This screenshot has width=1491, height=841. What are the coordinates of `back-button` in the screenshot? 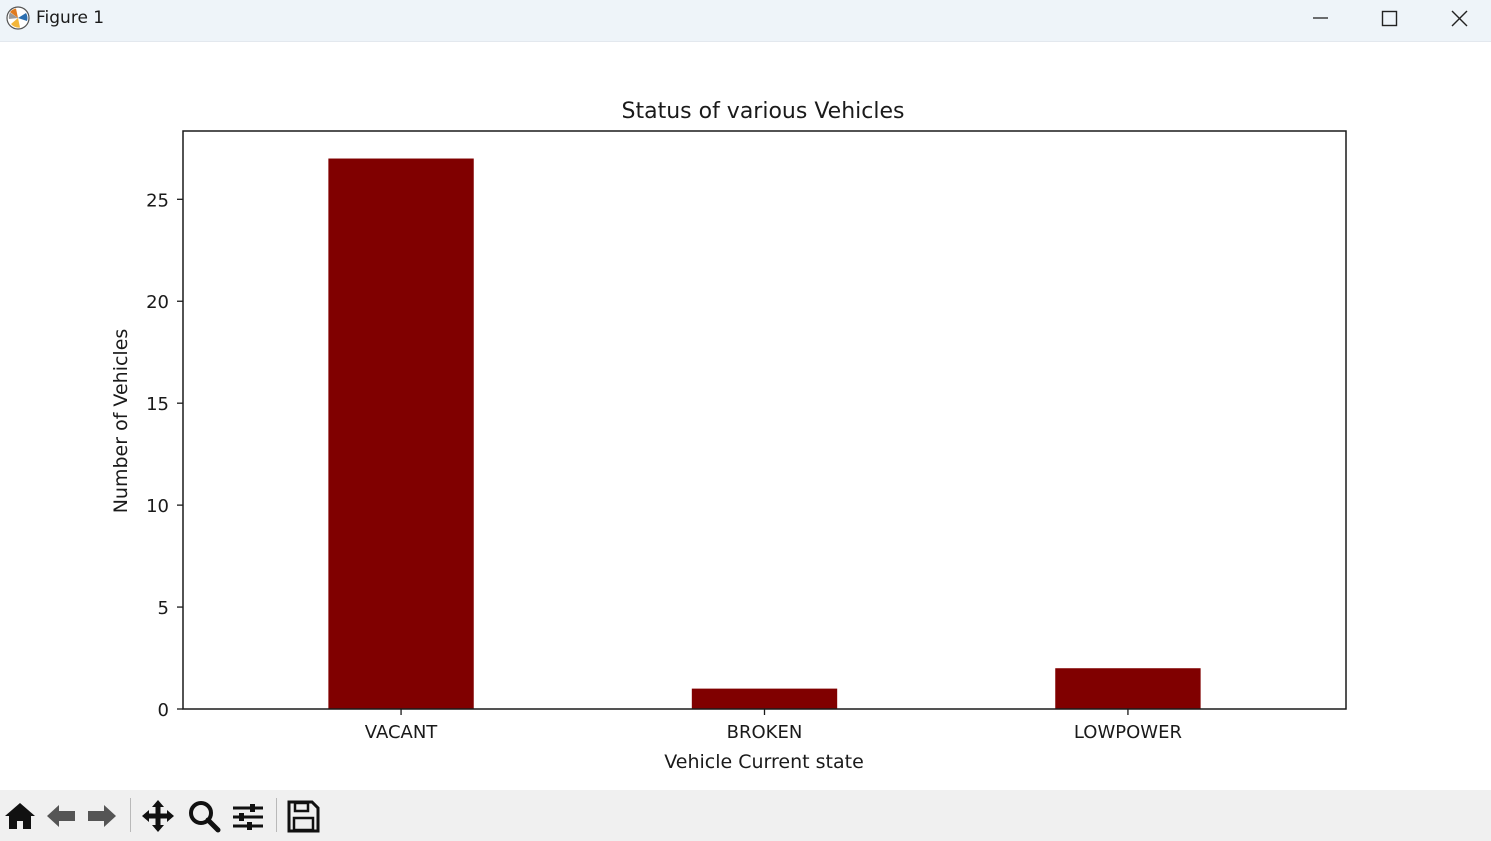 It's located at (62, 817).